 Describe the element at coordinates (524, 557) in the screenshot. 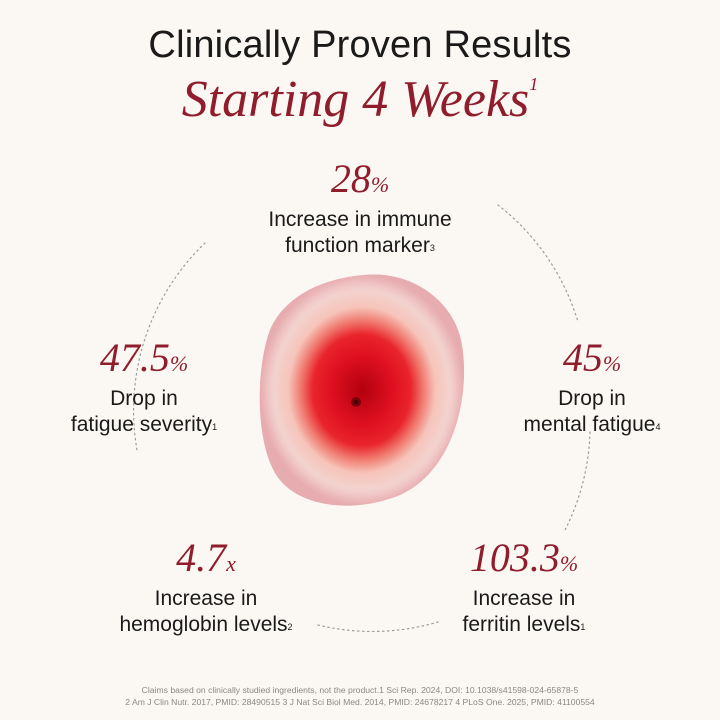

I see `stat-value: 103.3%` at that location.